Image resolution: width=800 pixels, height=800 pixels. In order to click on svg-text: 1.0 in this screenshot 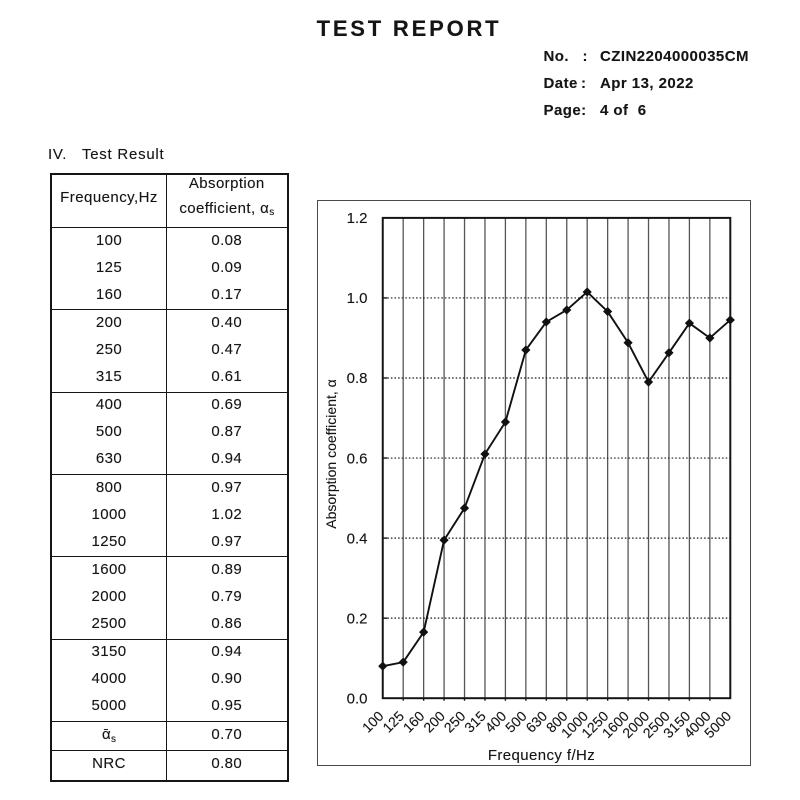, I will do `click(357, 298)`.